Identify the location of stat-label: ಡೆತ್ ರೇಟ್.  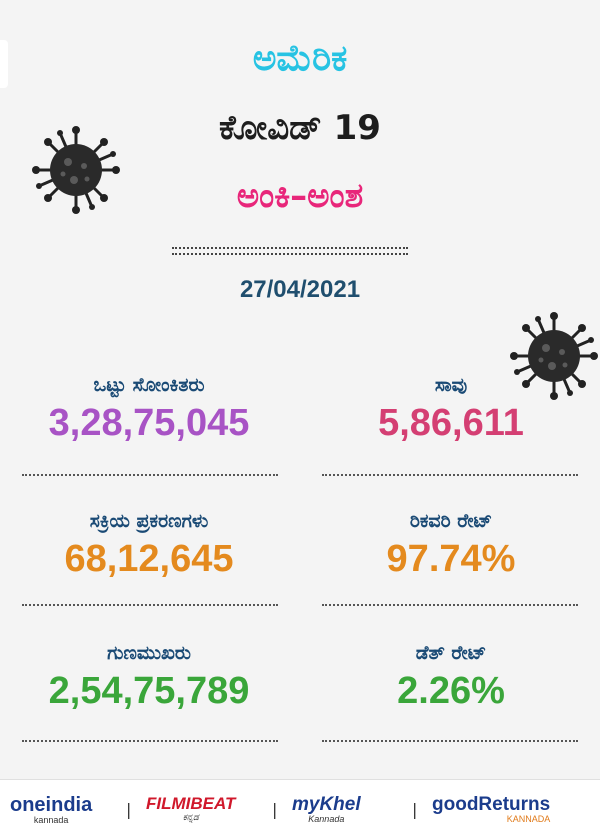
(451, 653).